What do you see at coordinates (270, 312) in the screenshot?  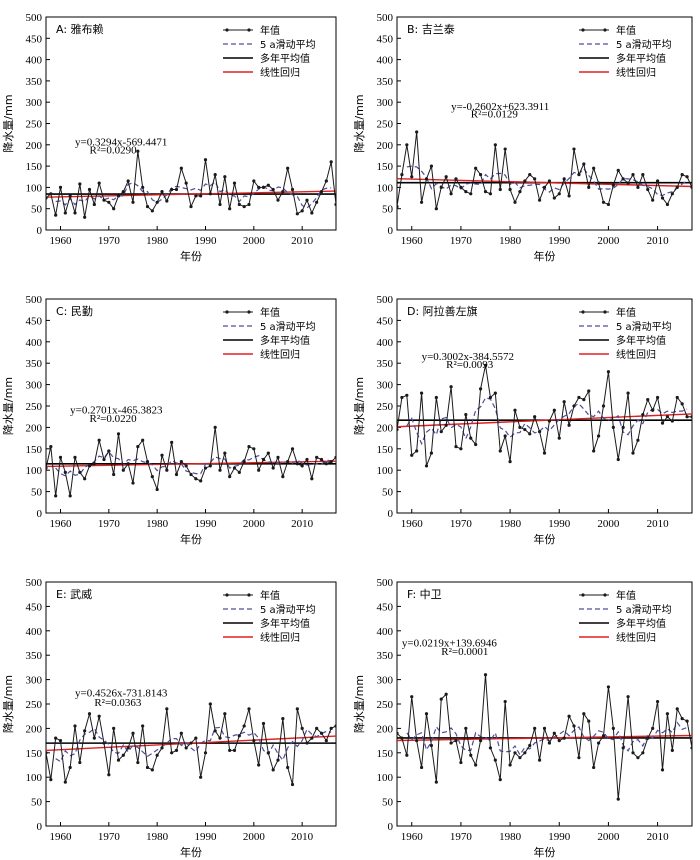 I see `legend-label: 年值` at bounding box center [270, 312].